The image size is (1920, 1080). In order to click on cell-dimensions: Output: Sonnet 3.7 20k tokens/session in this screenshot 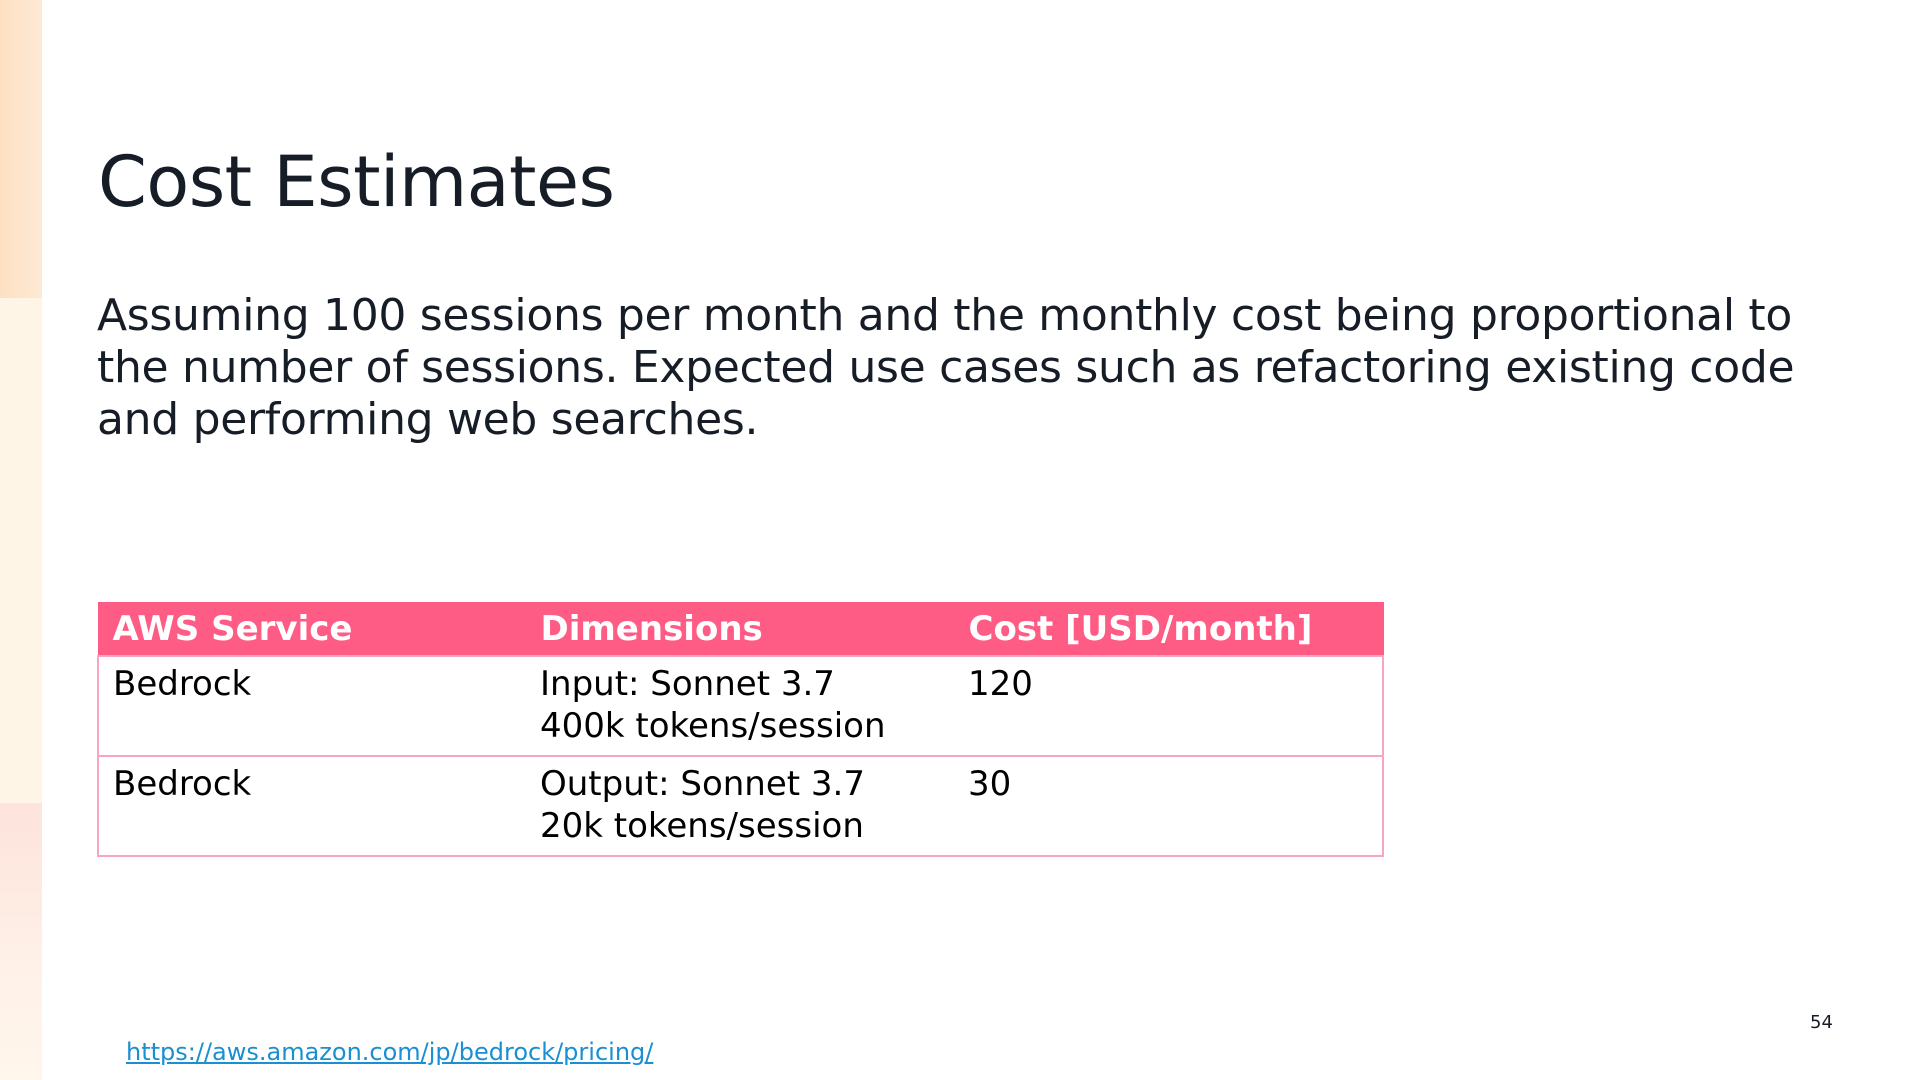, I will do `click(740, 806)`.